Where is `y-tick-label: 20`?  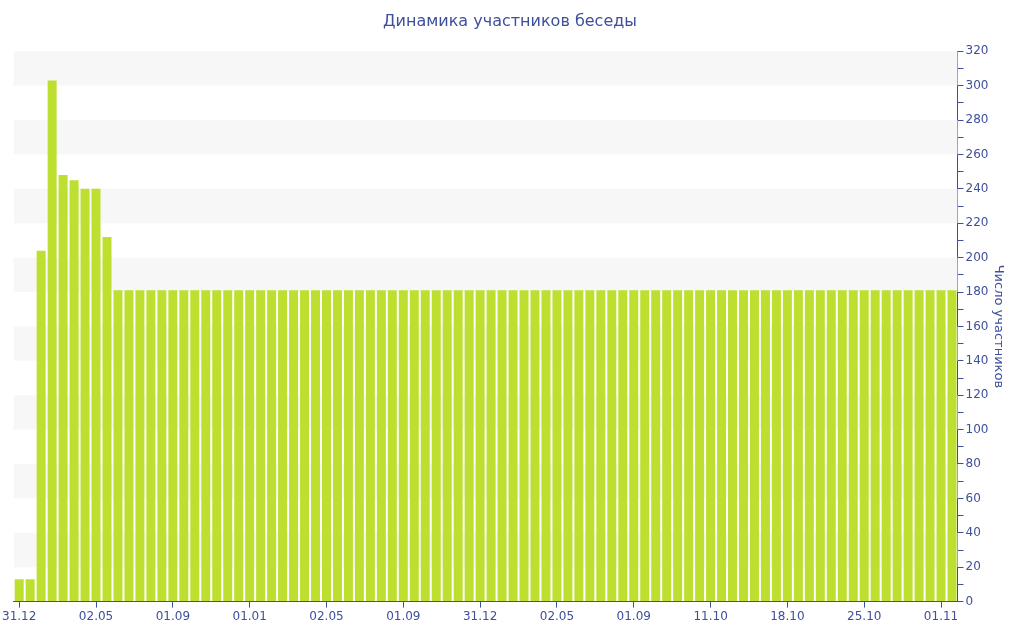
y-tick-label: 20 is located at coordinates (973, 566).